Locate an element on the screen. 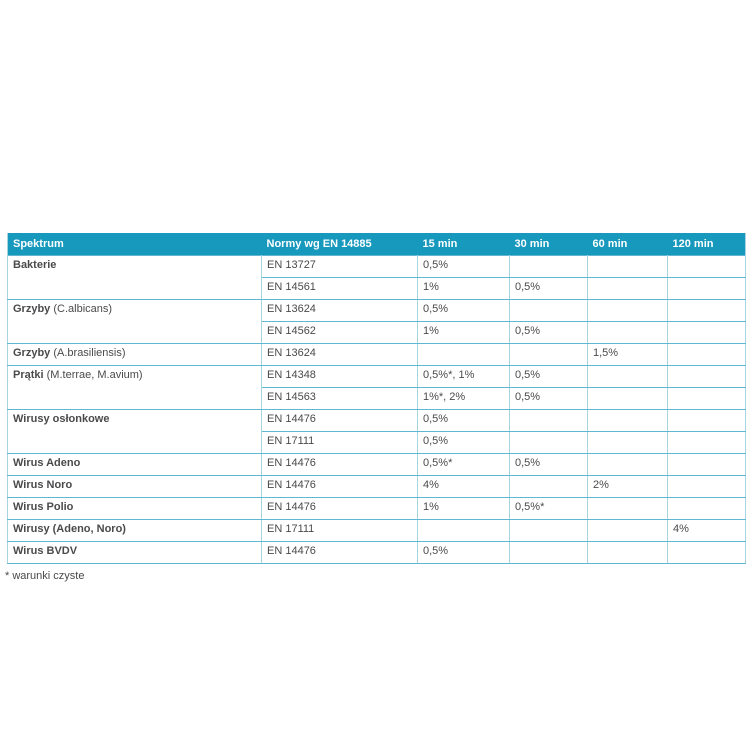 The image size is (750, 750). footnote: * warunki czyste is located at coordinates (45, 576).